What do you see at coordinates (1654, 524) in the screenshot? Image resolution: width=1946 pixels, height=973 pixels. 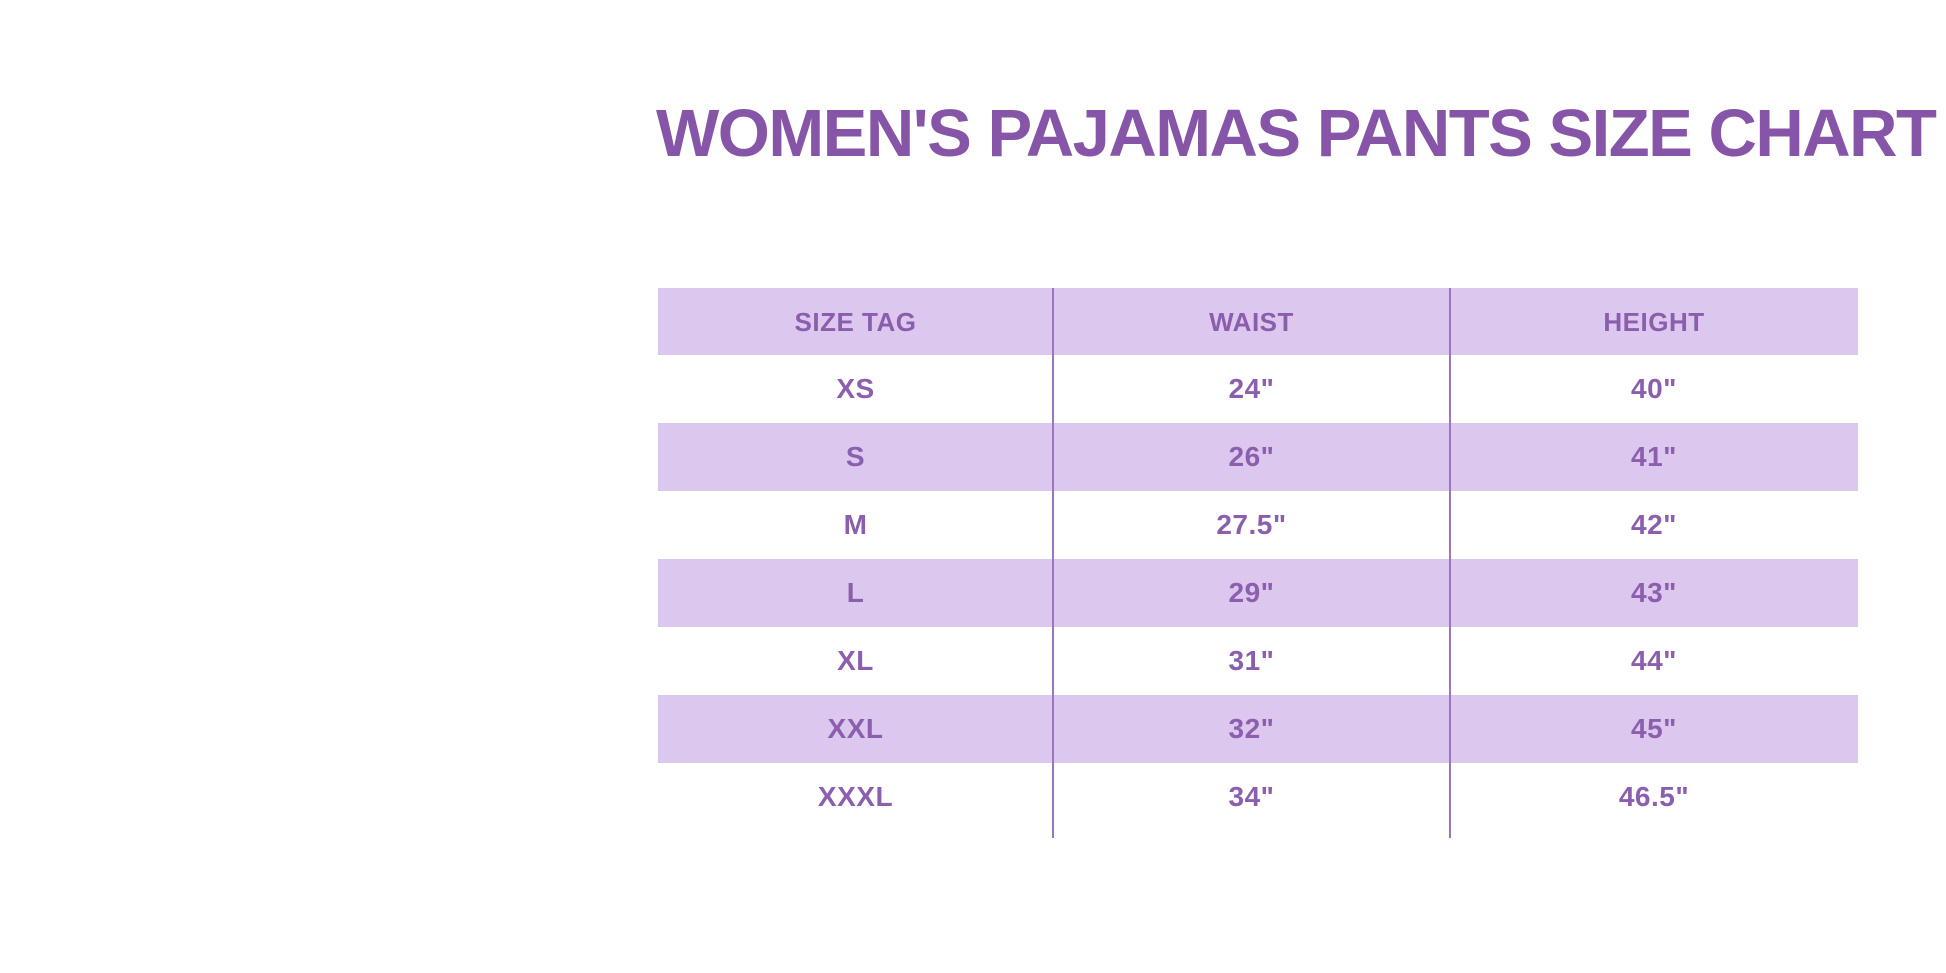 I see `cell-height: 42"` at bounding box center [1654, 524].